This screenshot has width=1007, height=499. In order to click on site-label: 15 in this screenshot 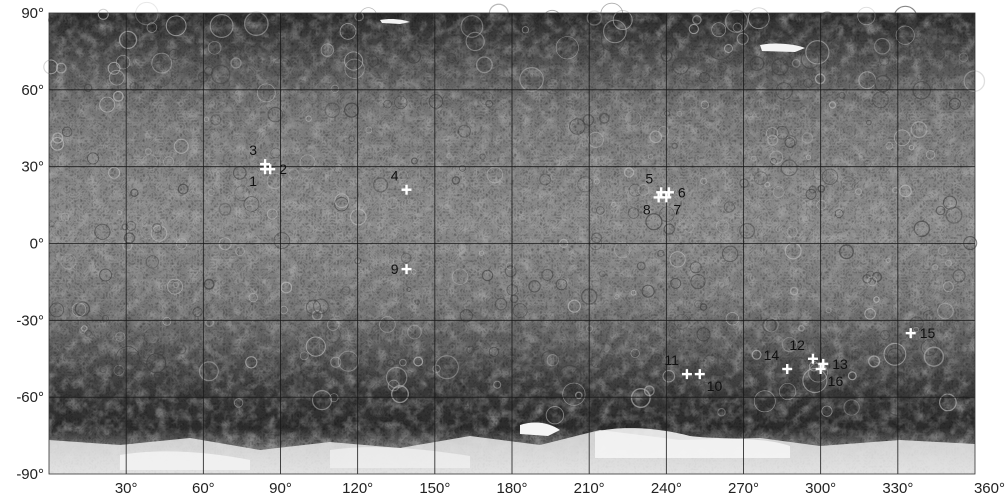, I will do `click(928, 333)`.